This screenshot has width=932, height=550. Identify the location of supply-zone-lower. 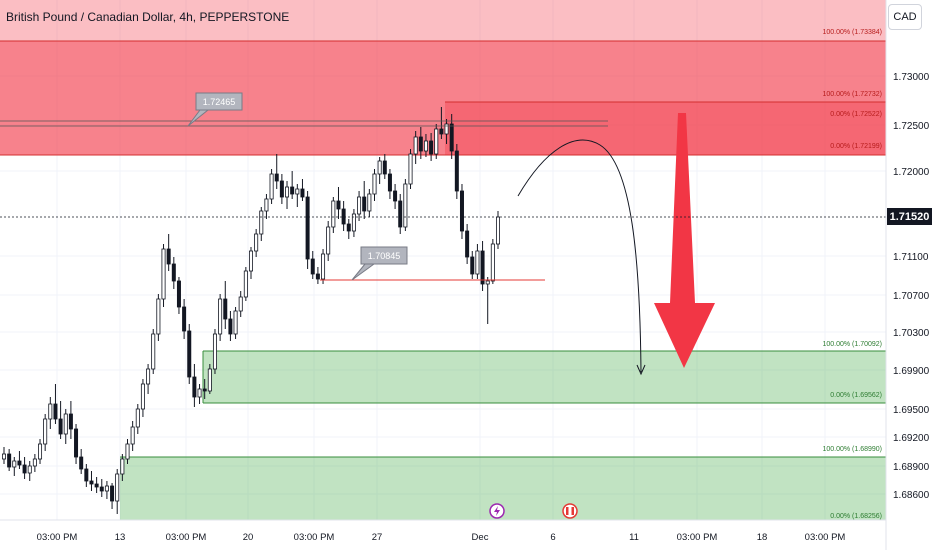
(665, 128).